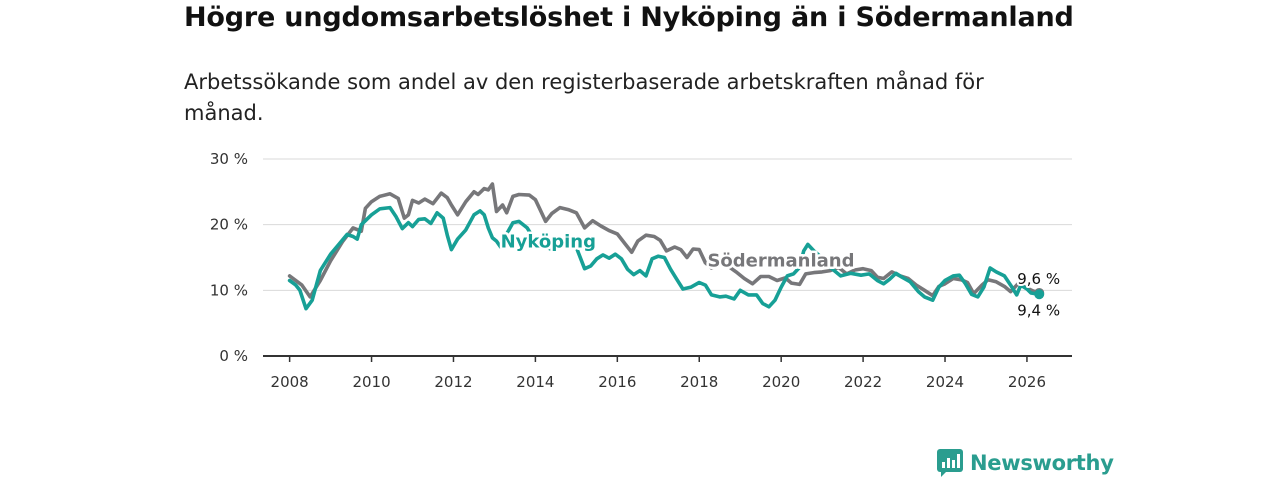  I want to click on end-value-label-sodermanland: 9,6 %, so click(1038, 279).